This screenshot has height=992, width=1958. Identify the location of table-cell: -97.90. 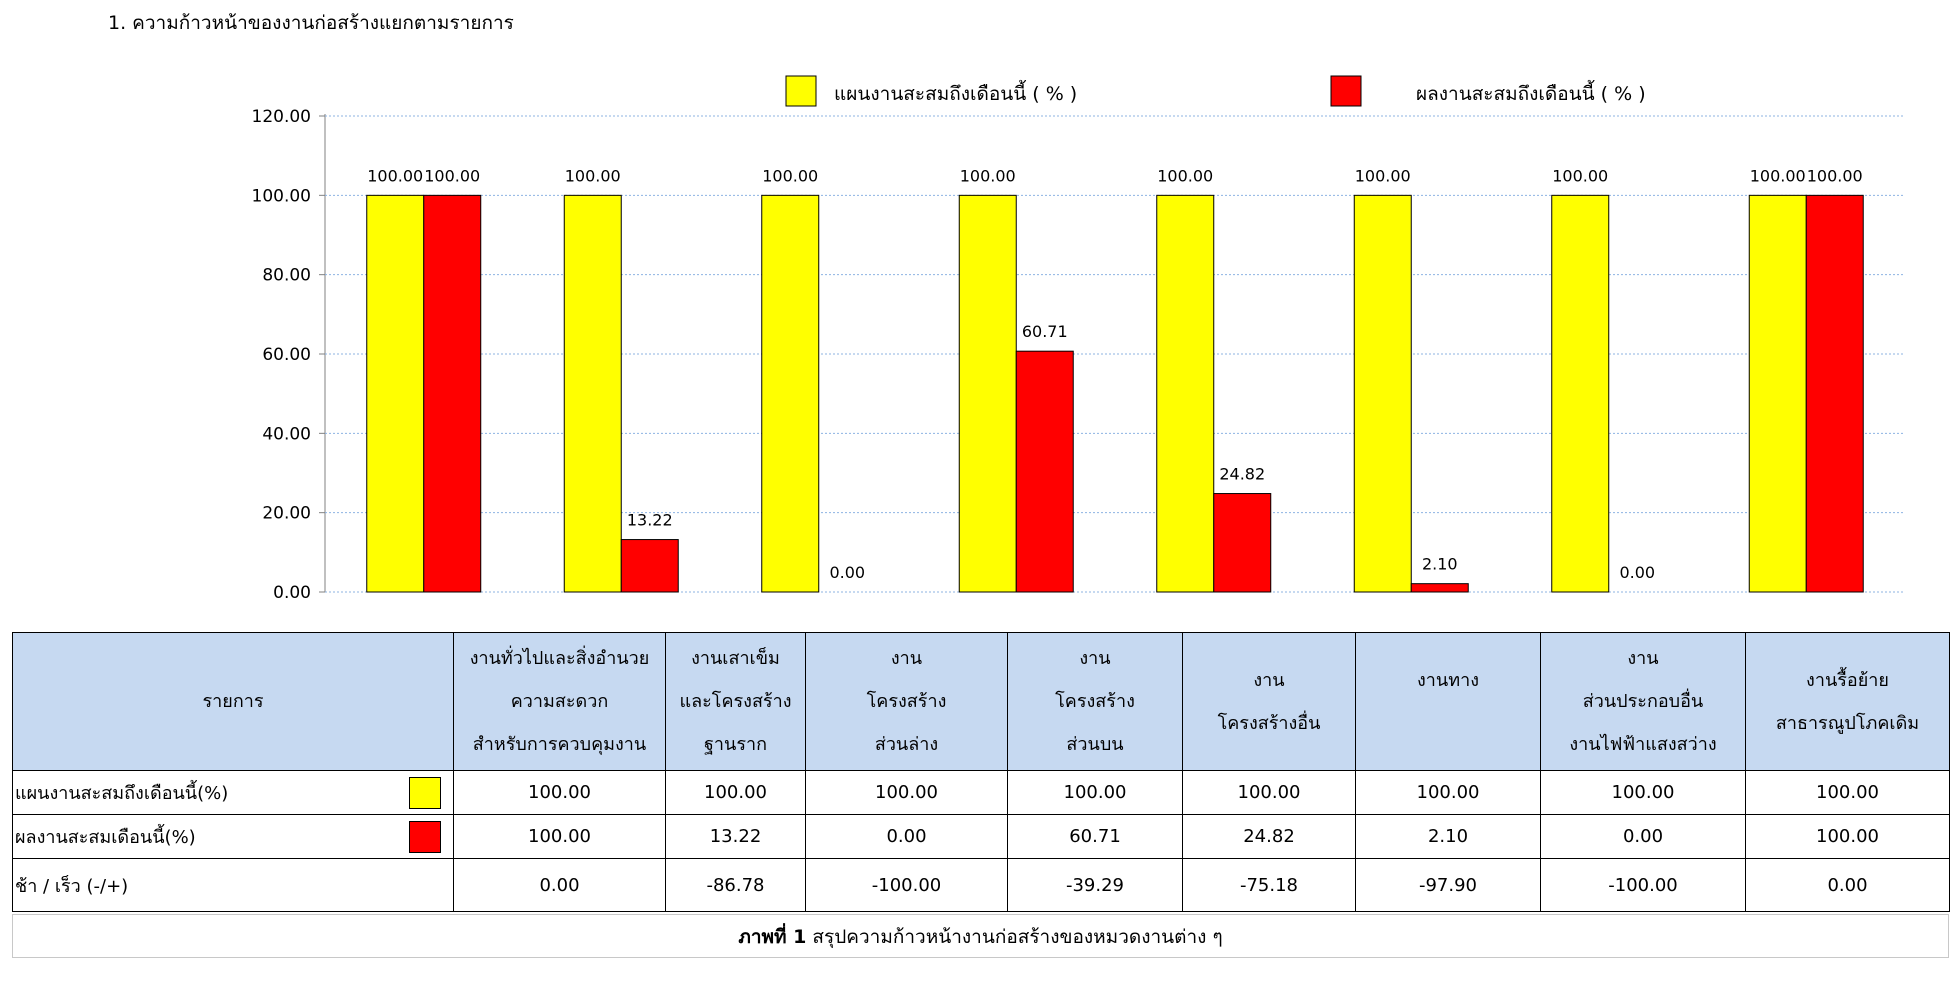
(1448, 885).